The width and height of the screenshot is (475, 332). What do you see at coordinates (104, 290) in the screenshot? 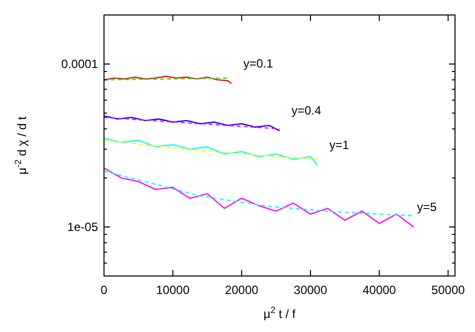
I see `x-tick-label: 0` at bounding box center [104, 290].